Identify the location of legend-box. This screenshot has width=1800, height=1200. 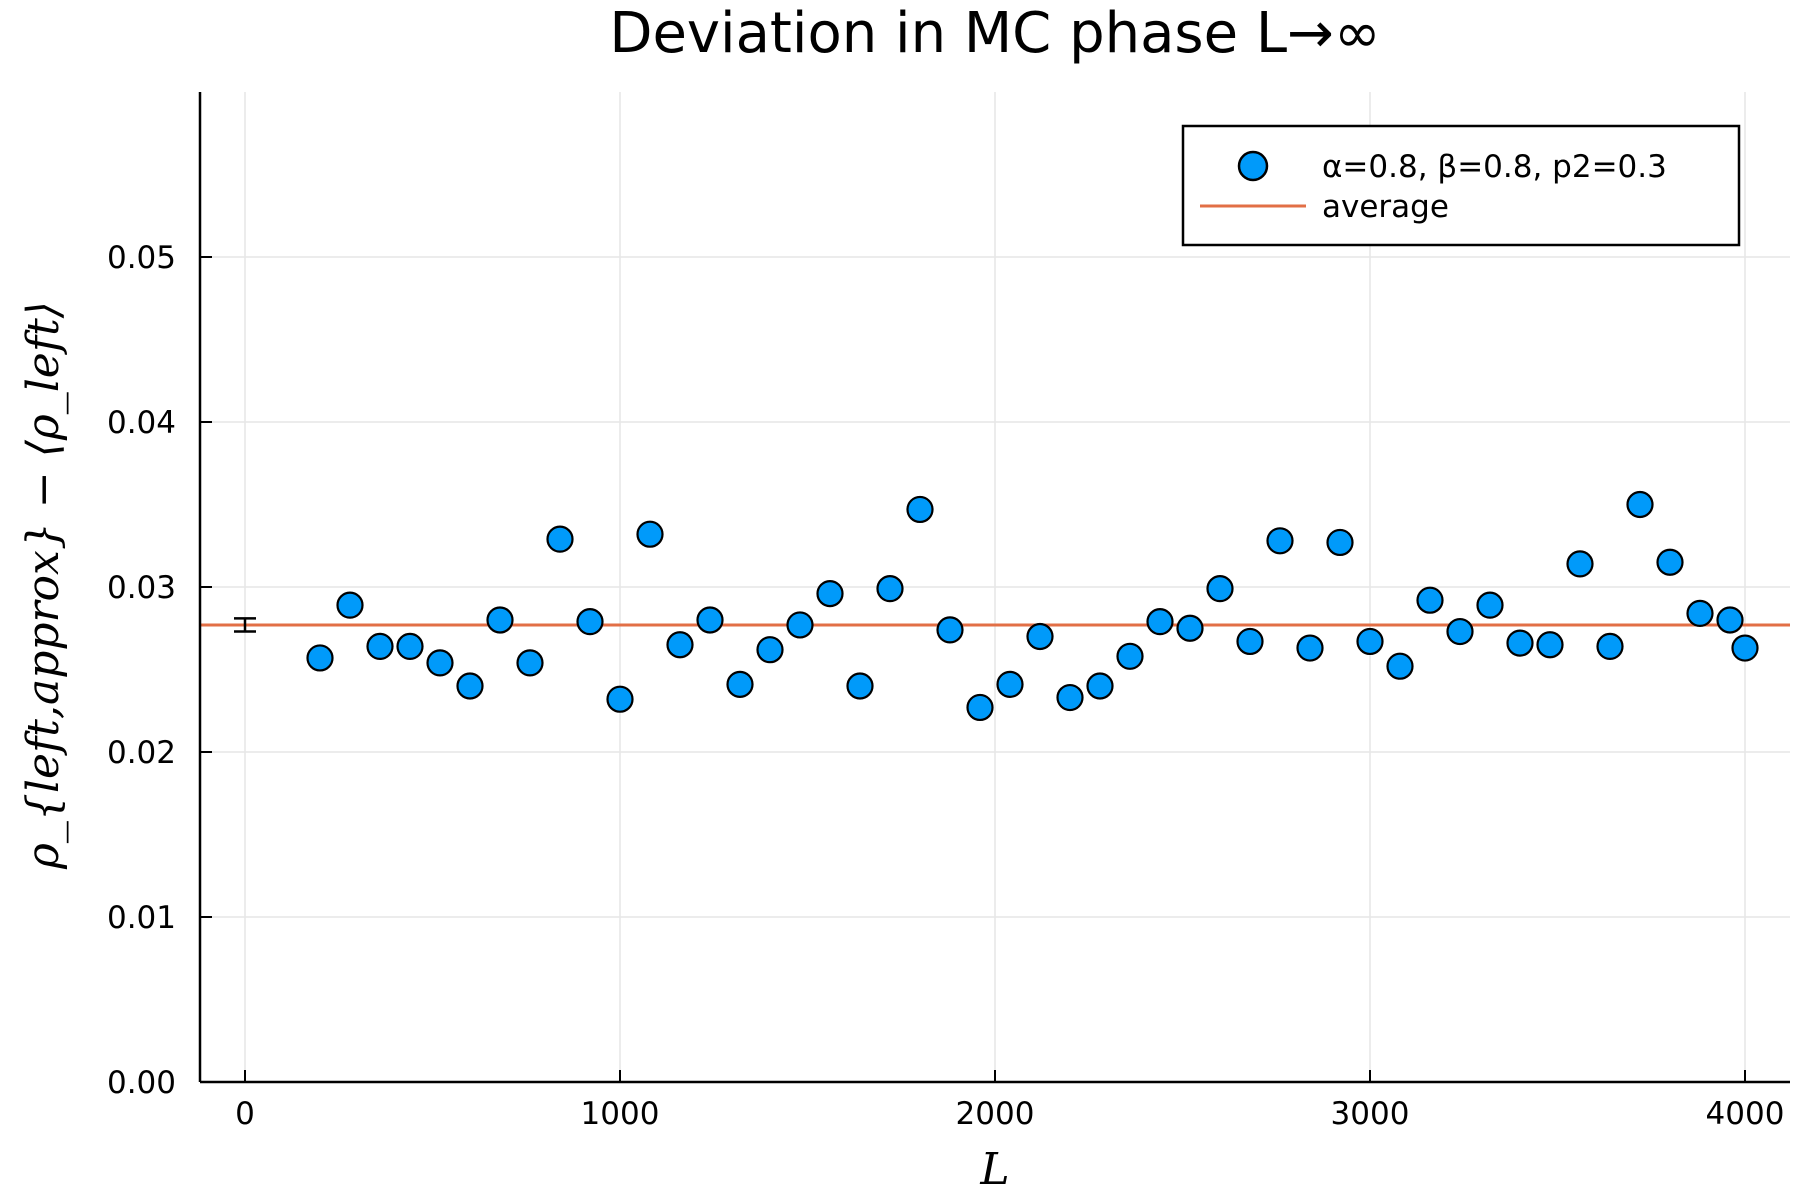
(1461, 185).